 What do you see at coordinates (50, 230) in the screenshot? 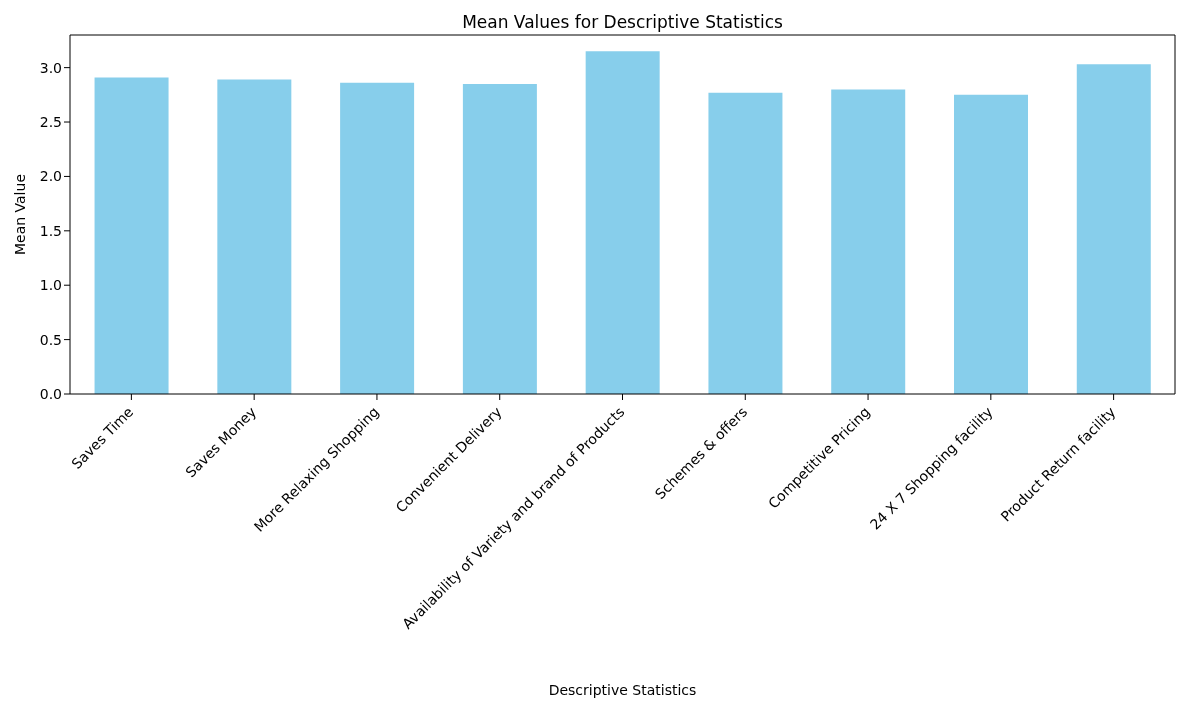
I see `y-tick-label: 1.5` at bounding box center [50, 230].